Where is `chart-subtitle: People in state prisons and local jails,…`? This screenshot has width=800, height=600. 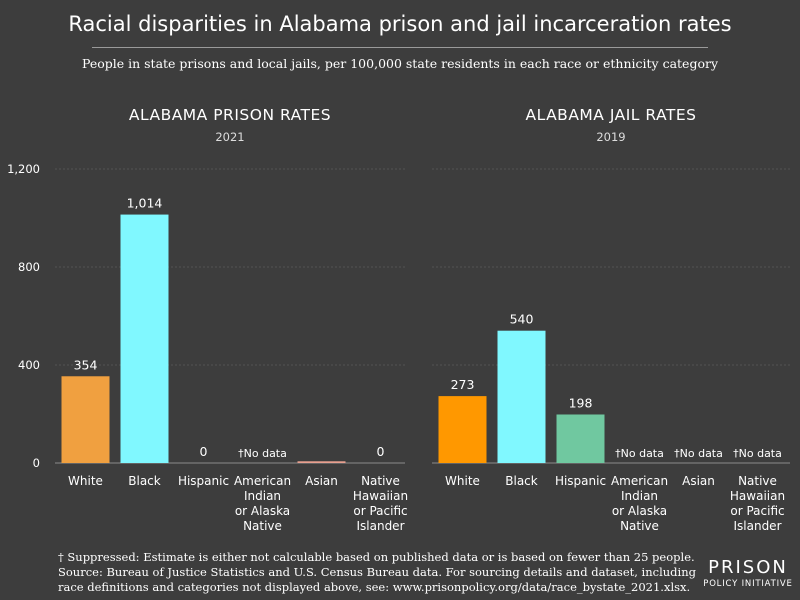
chart-subtitle: People in state prisons and local jails,… is located at coordinates (400, 63).